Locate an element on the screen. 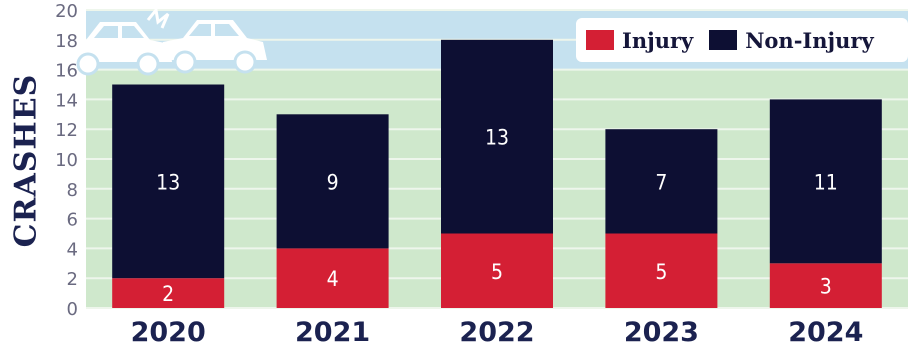 The width and height of the screenshot is (914, 347). y-tick-label: 12 is located at coordinates (66, 130).